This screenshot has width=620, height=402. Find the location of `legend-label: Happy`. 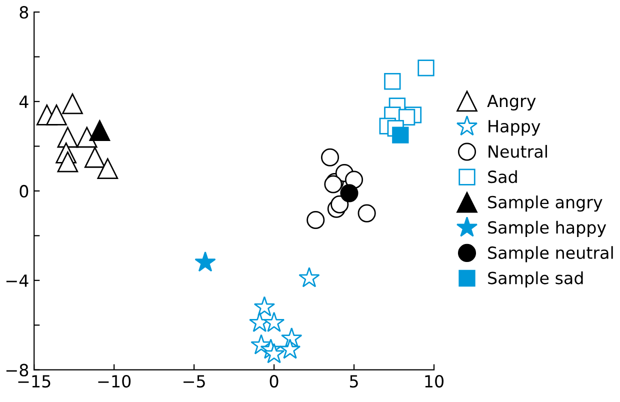

legend-label: Happy is located at coordinates (514, 128).